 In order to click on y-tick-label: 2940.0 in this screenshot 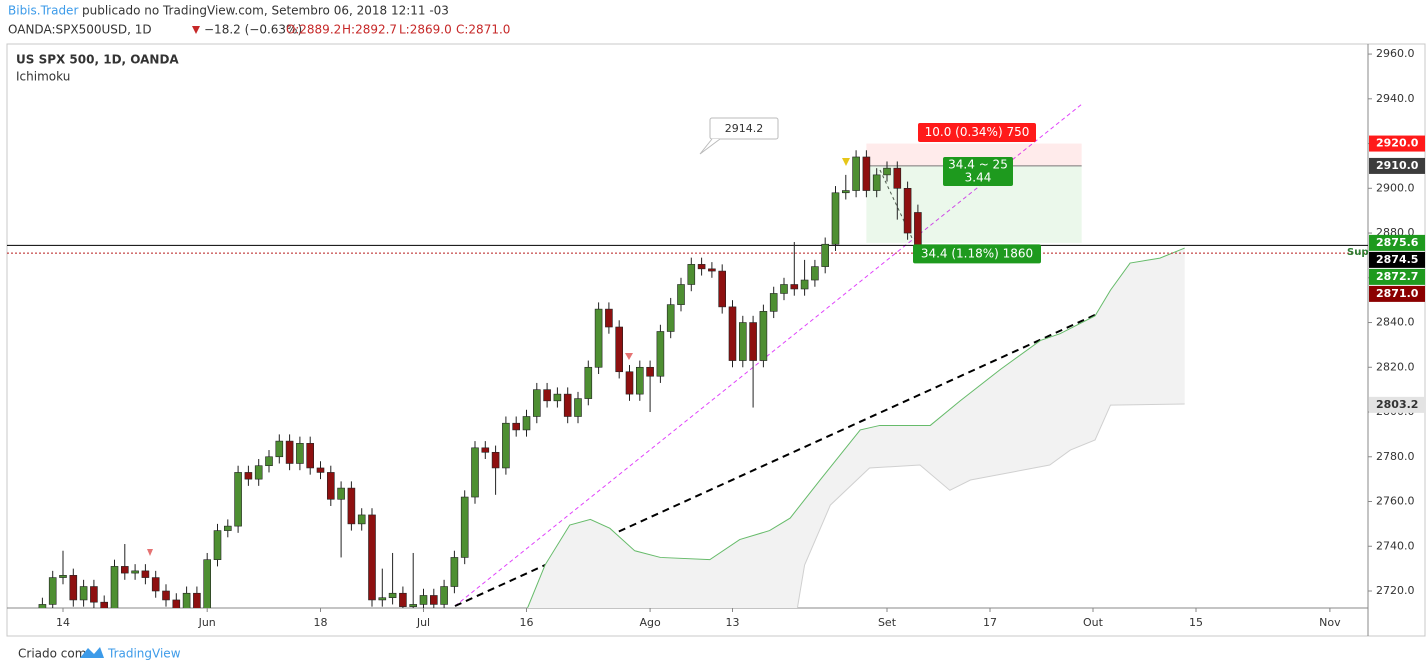, I will do `click(1395, 98)`.